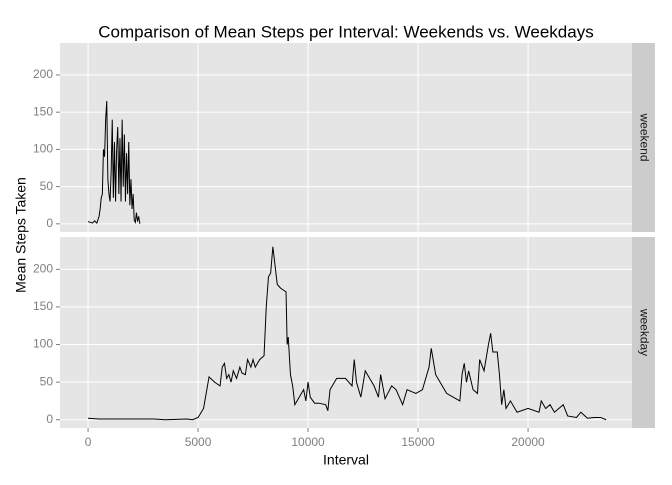 This screenshot has height=485, width=672. What do you see at coordinates (528, 442) in the screenshot?
I see `x-tick-label: 20000` at bounding box center [528, 442].